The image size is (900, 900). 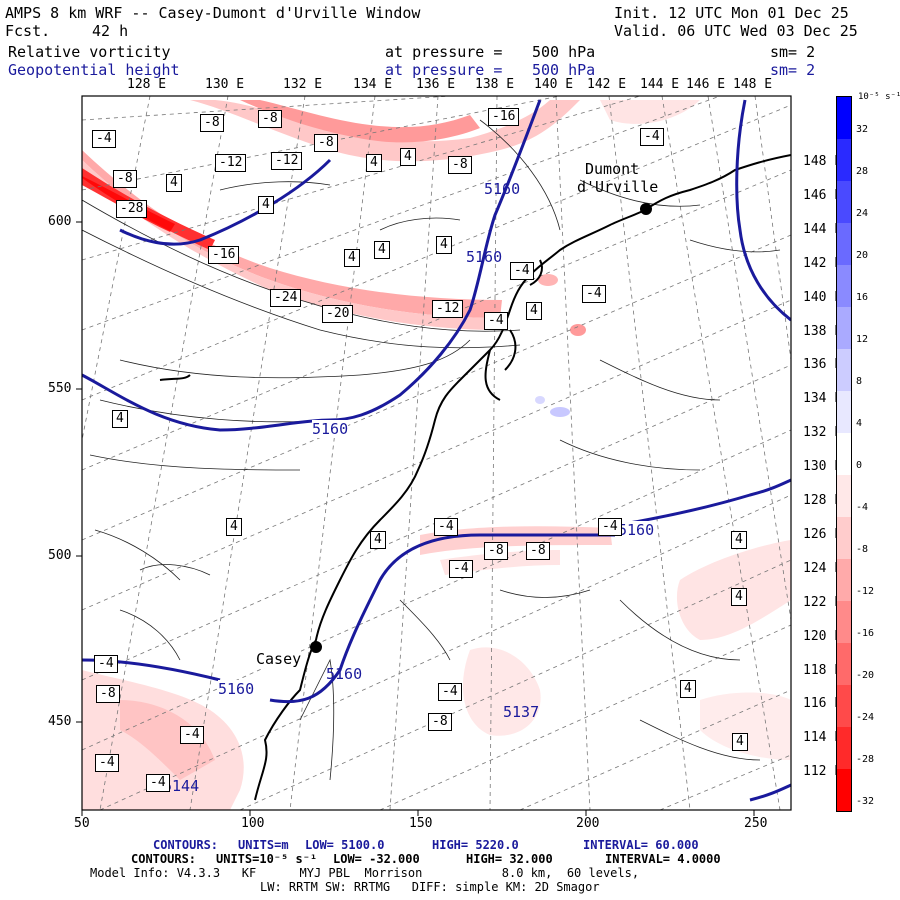 What do you see at coordinates (641, 845) in the screenshot?
I see `footer-interval-height: INTERVAL= 60.000` at bounding box center [641, 845].